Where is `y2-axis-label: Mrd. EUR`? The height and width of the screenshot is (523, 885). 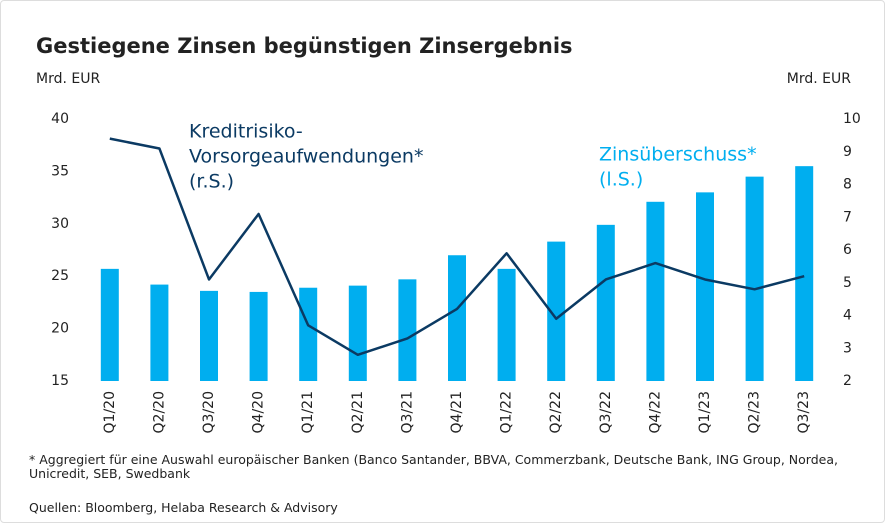 y2-axis-label: Mrd. EUR is located at coordinates (819, 79).